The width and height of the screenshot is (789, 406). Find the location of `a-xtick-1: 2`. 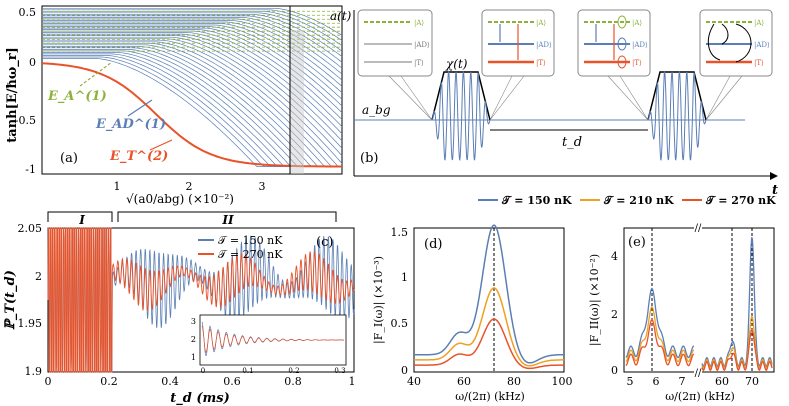

a-xtick-1: 2 is located at coordinates (189, 186).